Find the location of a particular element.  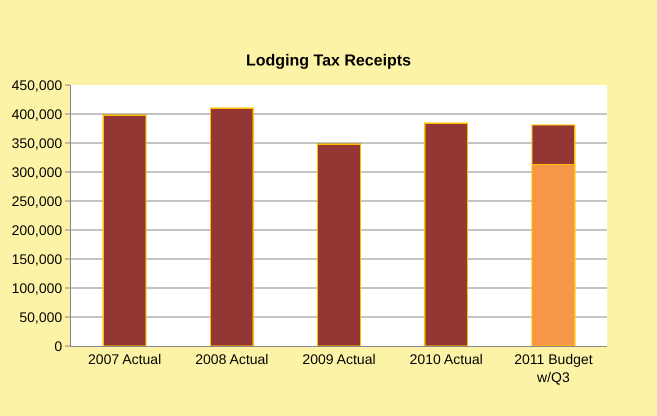

y-tick-label: 200,000 is located at coordinates (37, 230).